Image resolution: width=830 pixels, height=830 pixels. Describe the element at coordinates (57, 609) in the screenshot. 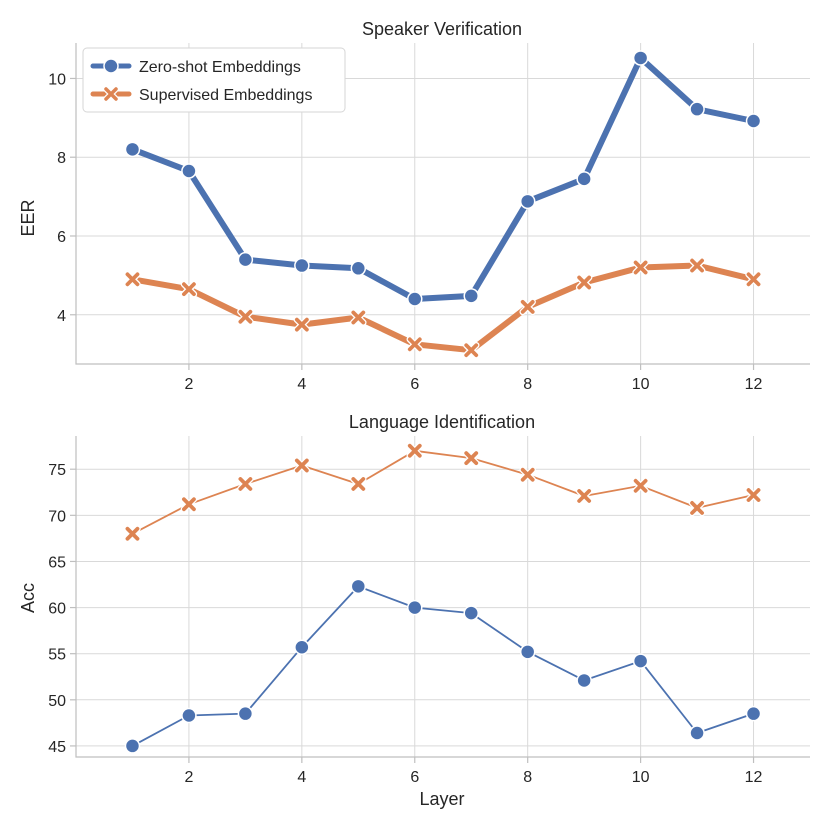

I see `y-tick-label: 60` at that location.